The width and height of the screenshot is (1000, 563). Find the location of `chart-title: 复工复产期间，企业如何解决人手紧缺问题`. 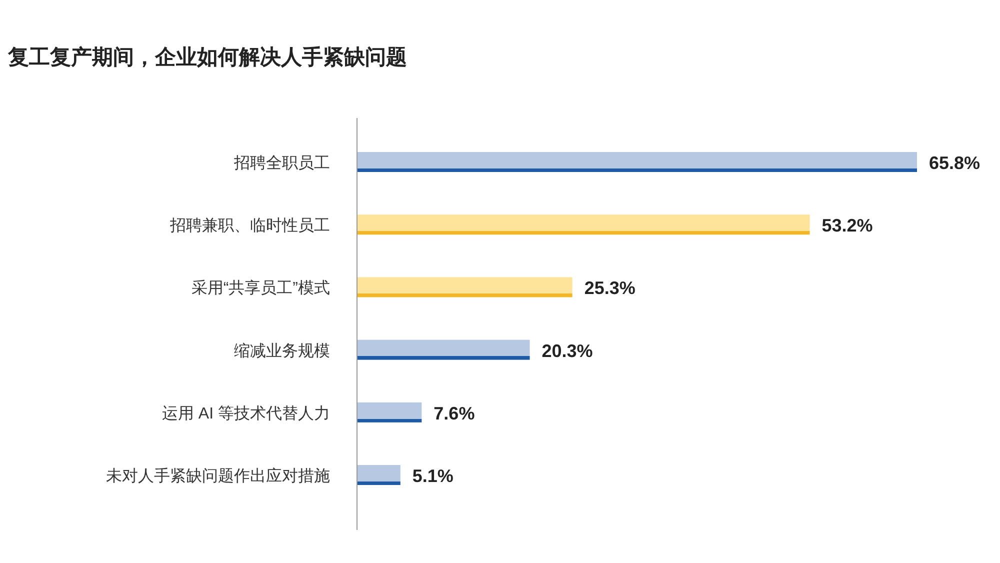

chart-title: 复工复产期间，企业如何解决人手紧缺问题 is located at coordinates (207, 57).